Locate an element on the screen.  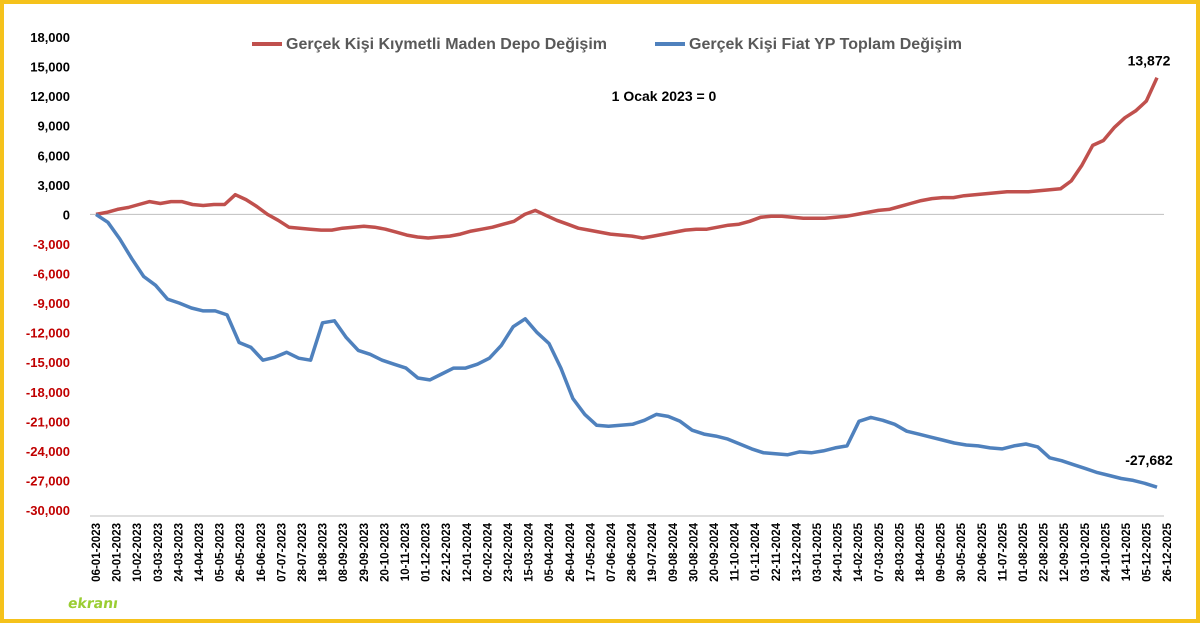
x-tick-label: 24-10-2025 is located at coordinates (1106, 551).